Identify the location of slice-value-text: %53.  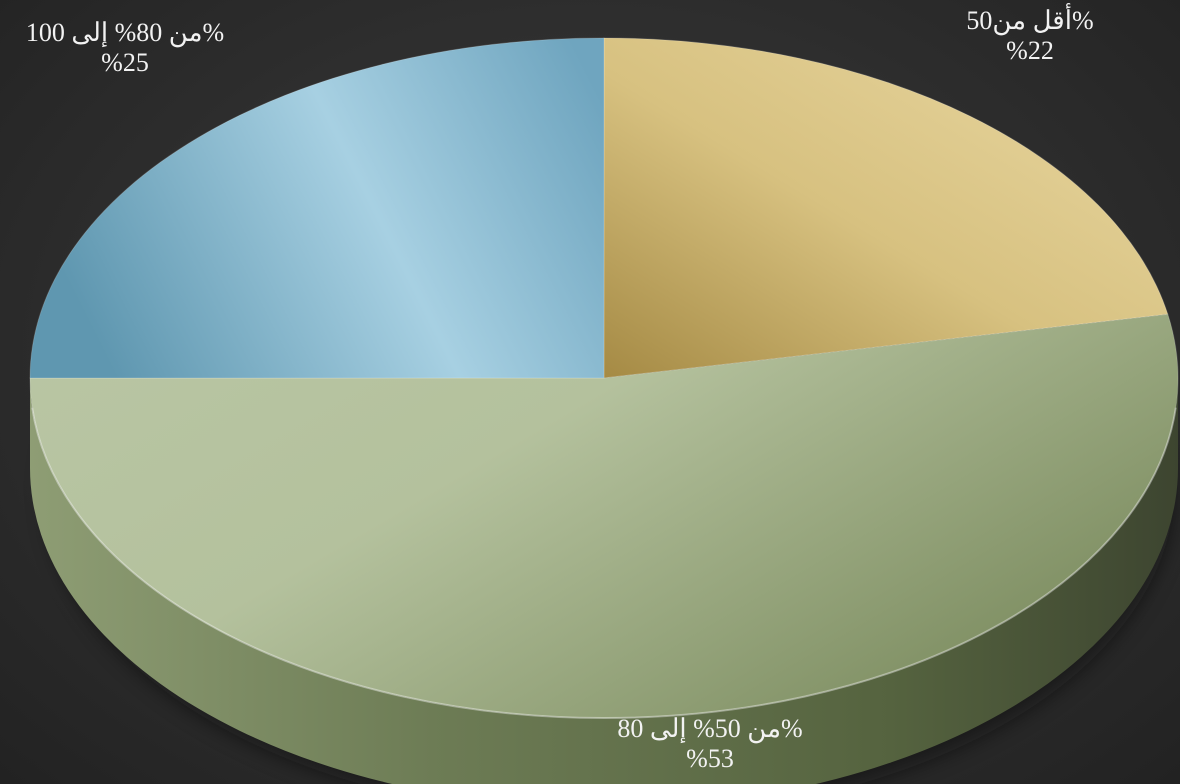
(710, 758).